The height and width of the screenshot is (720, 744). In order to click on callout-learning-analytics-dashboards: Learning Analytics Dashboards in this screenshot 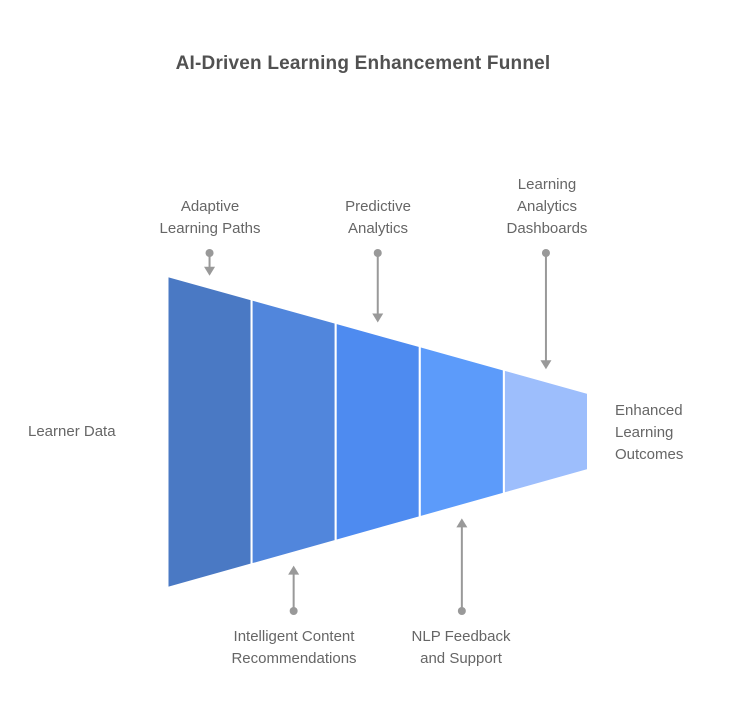, I will do `click(547, 206)`.